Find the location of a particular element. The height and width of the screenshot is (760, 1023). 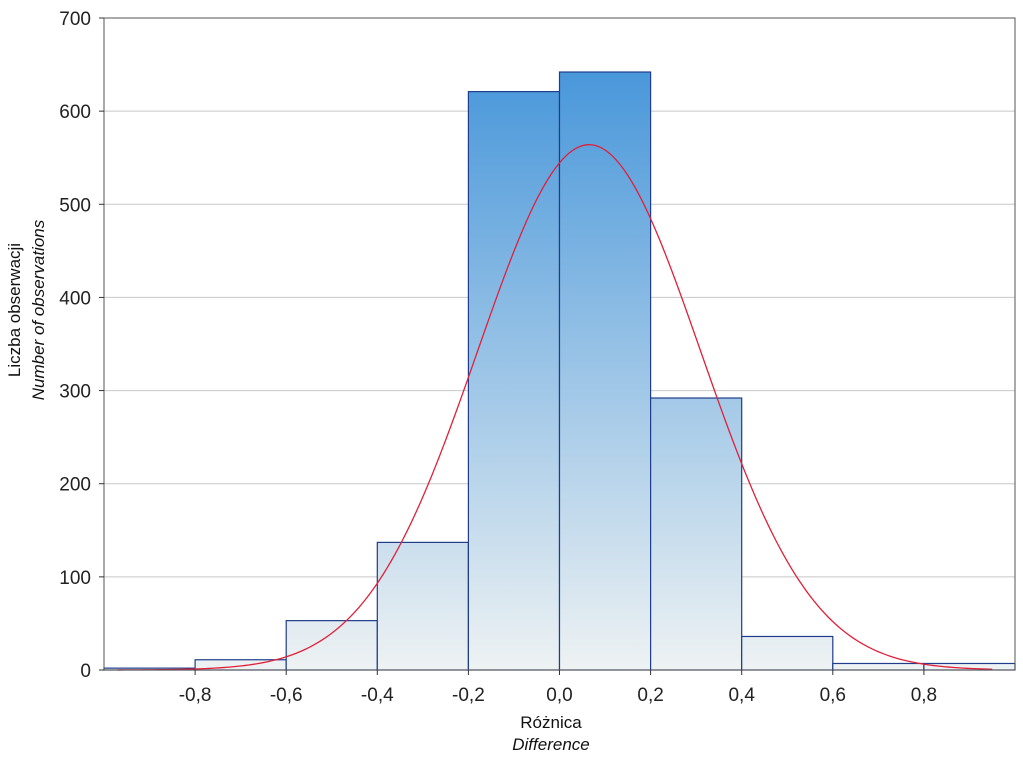

x-tick-label: 0,8 is located at coordinates (924, 695).